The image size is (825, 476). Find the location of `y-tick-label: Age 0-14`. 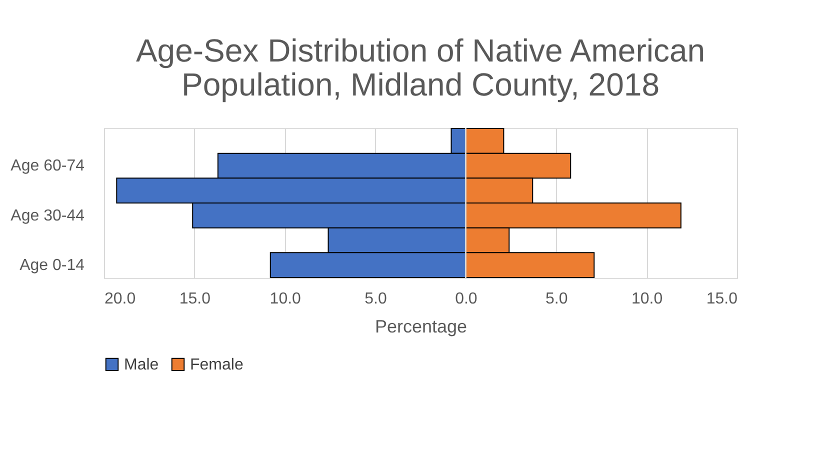

y-tick-label: Age 0-14 is located at coordinates (52, 265).